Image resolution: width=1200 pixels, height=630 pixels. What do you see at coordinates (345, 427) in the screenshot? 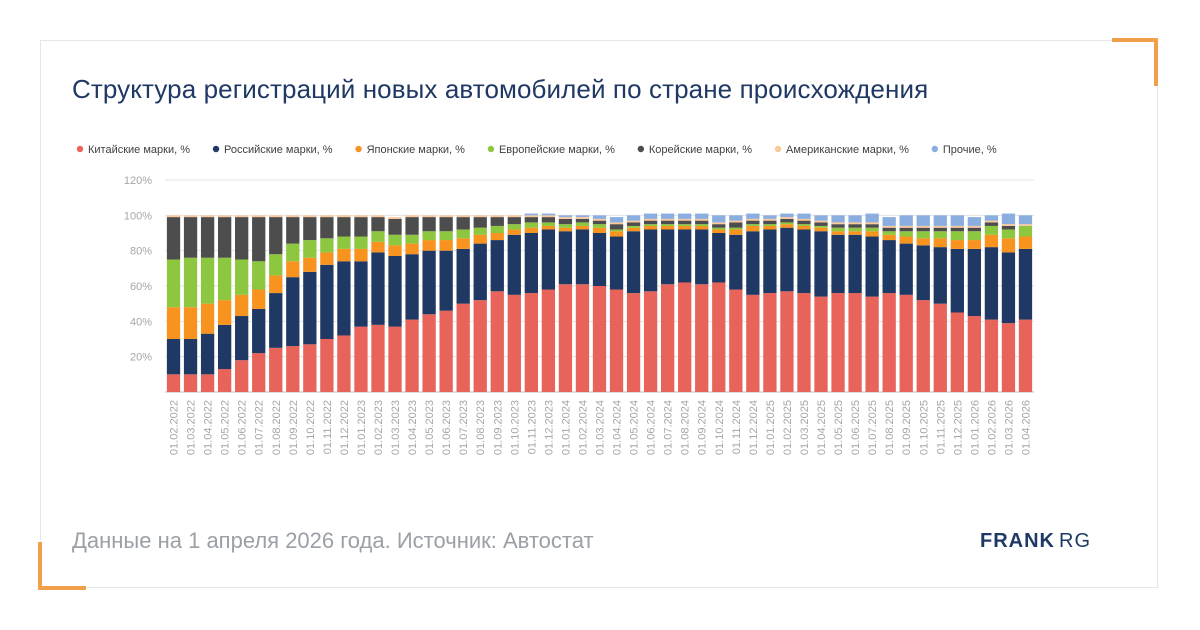
I see `x-tick-label: 01.12.2022` at bounding box center [345, 427].